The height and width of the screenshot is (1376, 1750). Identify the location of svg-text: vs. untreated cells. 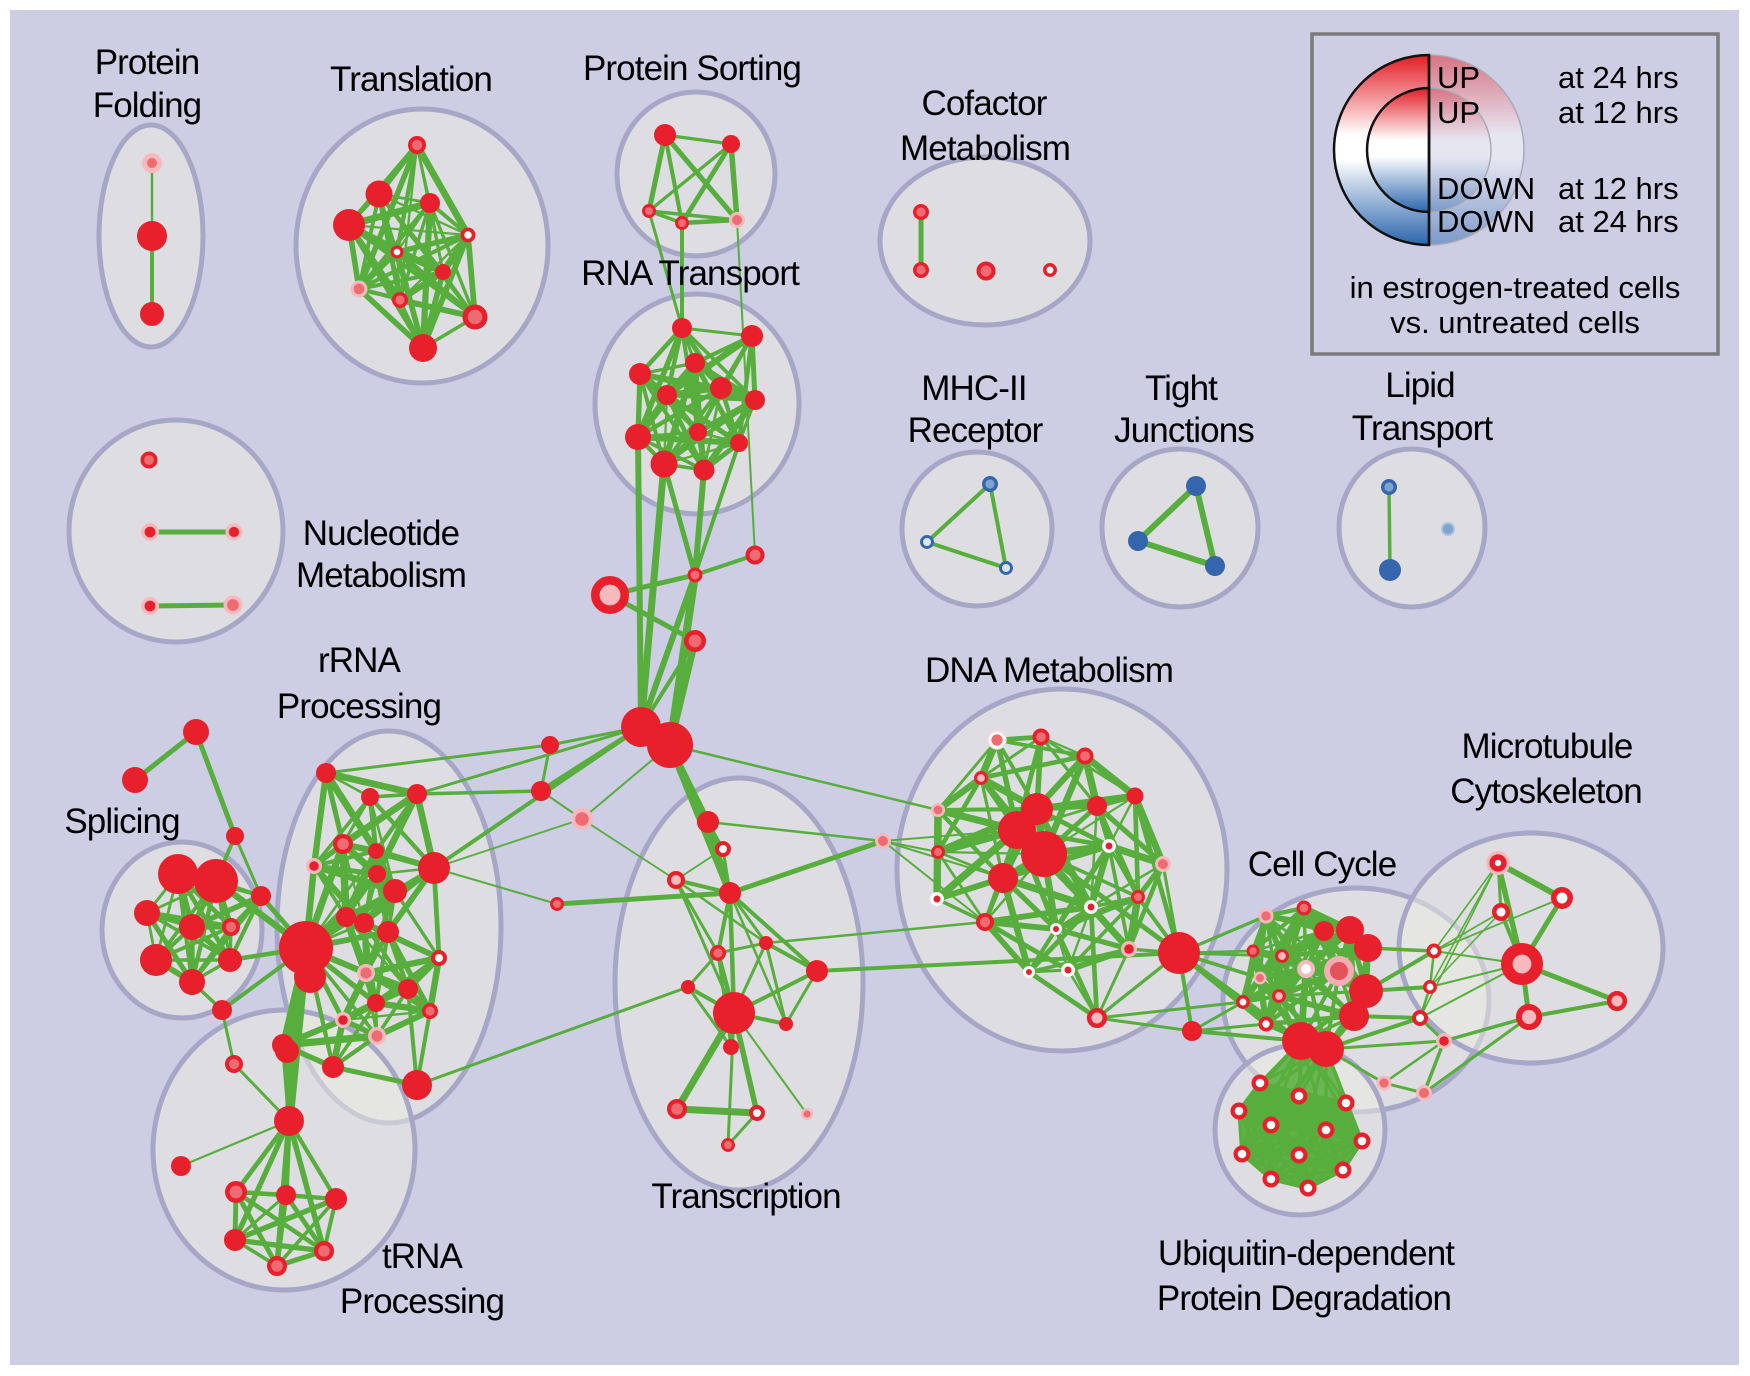
(1515, 322).